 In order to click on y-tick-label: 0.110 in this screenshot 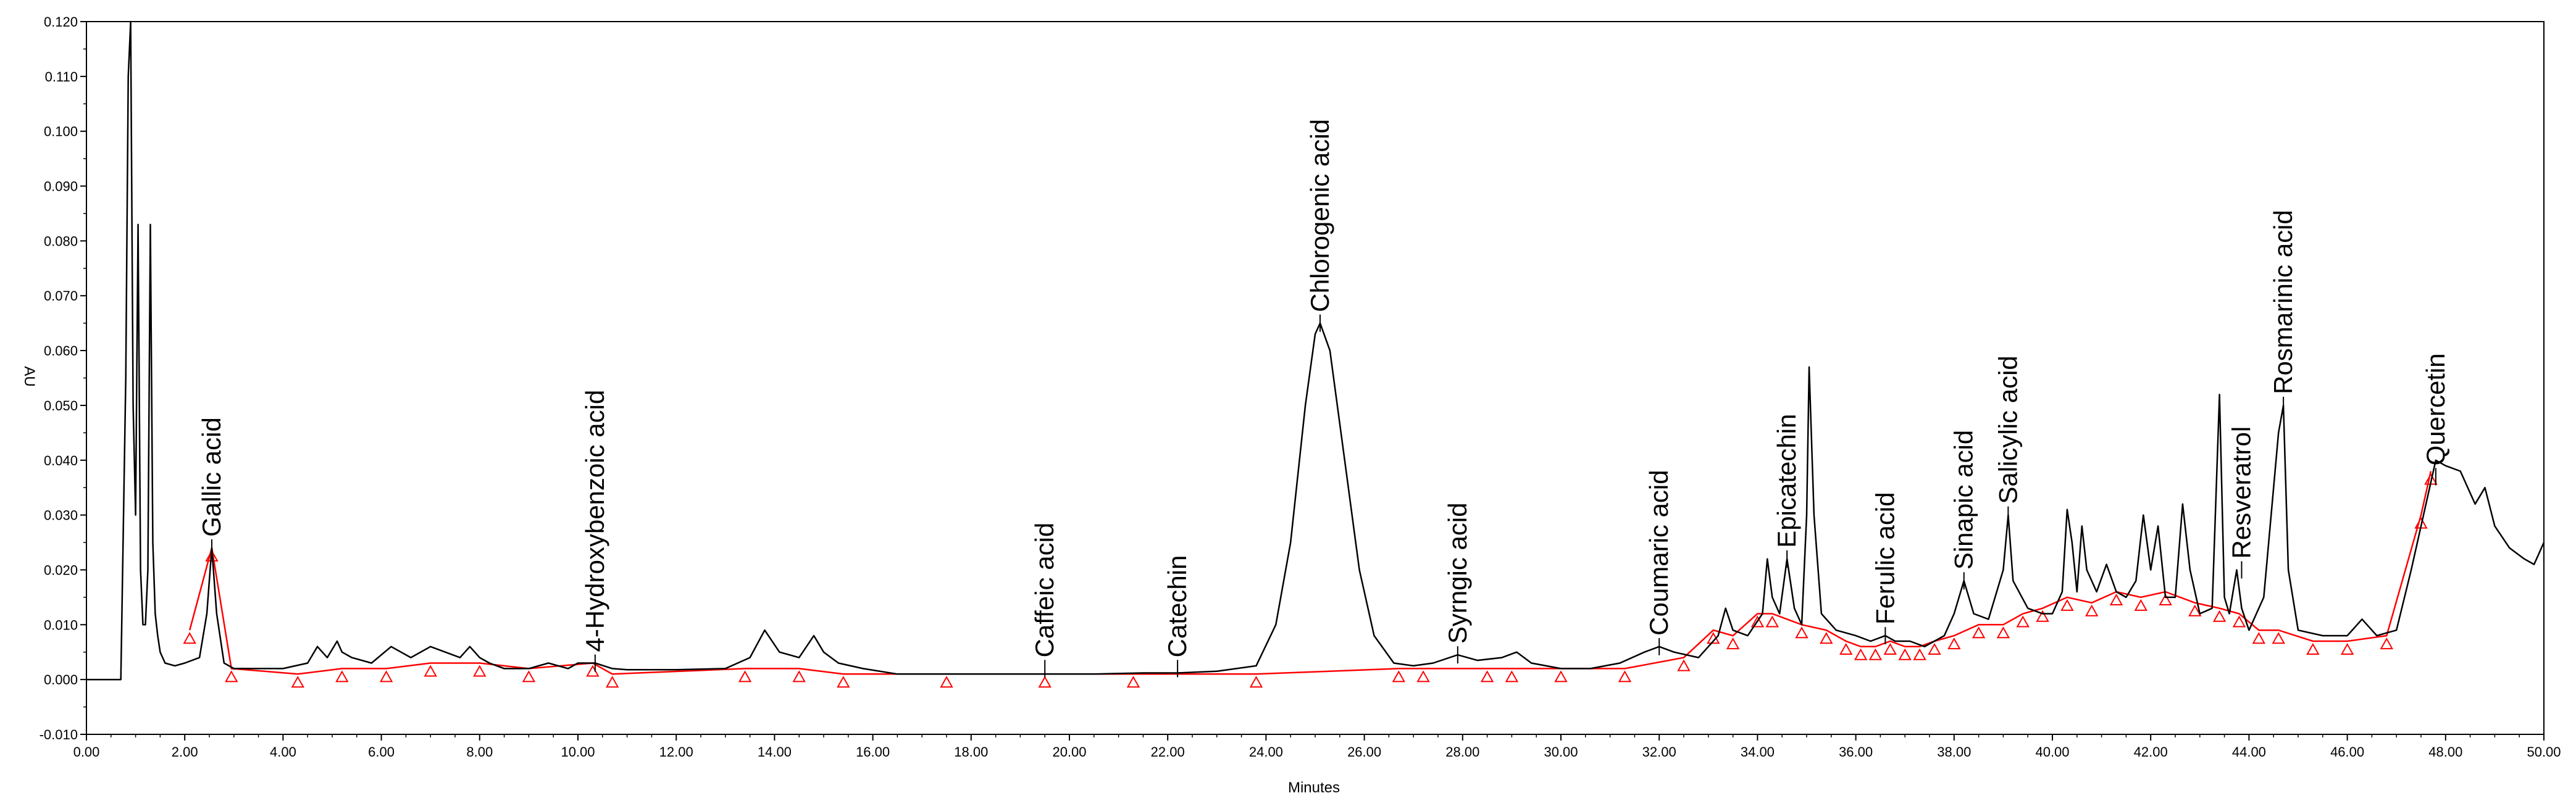, I will do `click(61, 77)`.